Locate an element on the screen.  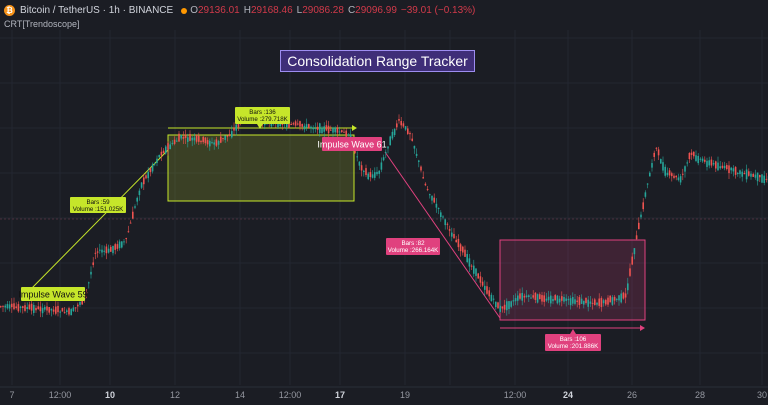
indicator-legend: CRT[Trendoscope] is located at coordinates (42, 24).